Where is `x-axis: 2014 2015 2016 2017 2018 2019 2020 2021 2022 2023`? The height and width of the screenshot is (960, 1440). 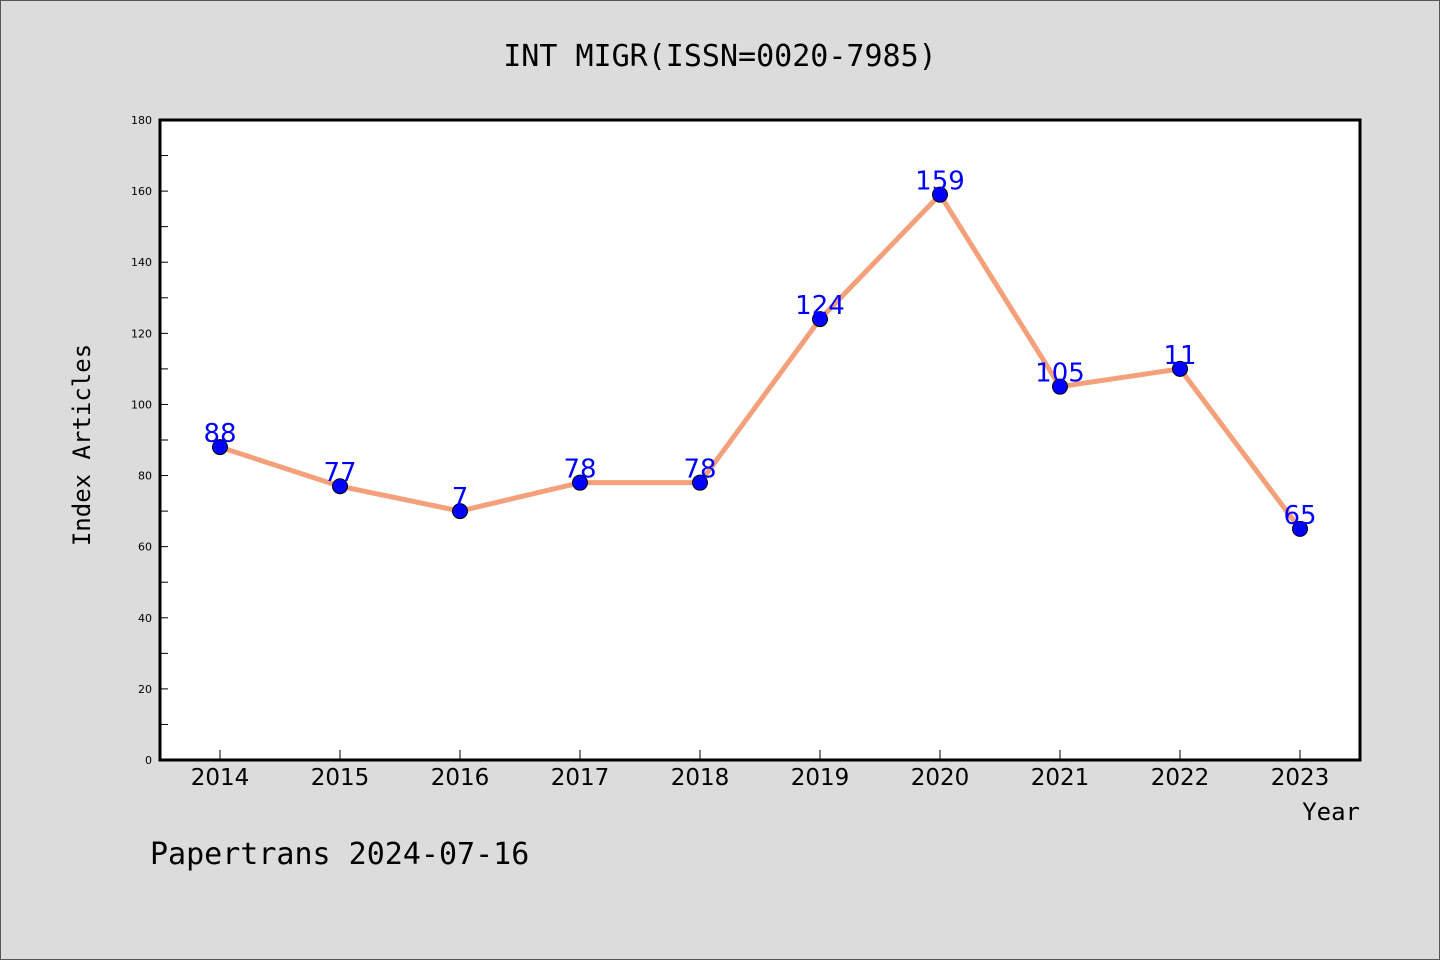
x-axis: 2014 2015 2016 2017 2018 2019 2020 2021 2022 2023 is located at coordinates (760, 770).